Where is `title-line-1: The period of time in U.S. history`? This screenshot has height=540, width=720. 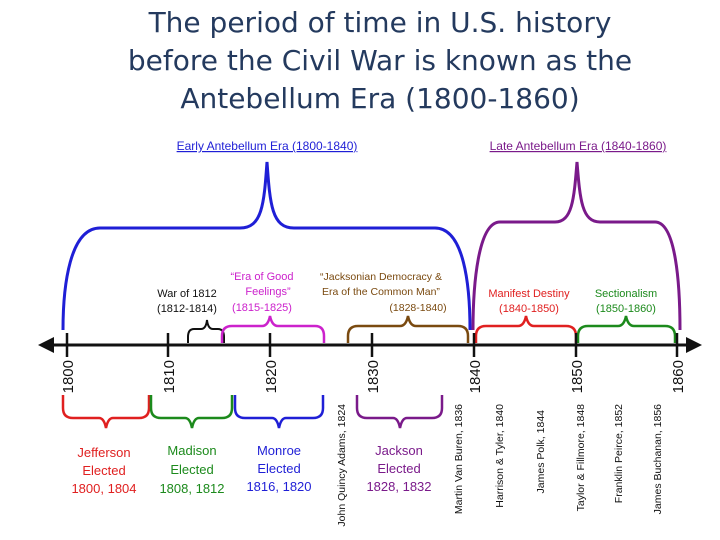 title-line-1: The period of time in U.S. history is located at coordinates (380, 22).